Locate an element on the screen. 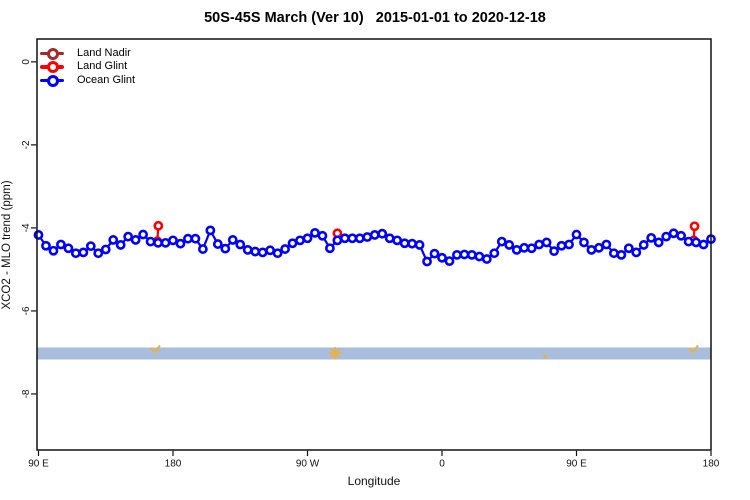 Image resolution: width=750 pixels, height=500 pixels. legend-item-ocean-glint: Ocean Glint is located at coordinates (87, 81).